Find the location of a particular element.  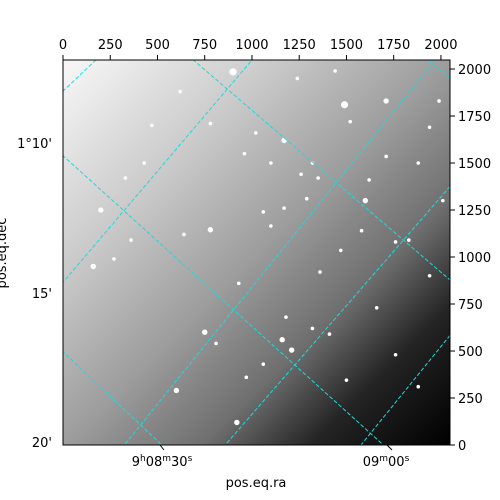

y-tick-label: 2000 is located at coordinates (474, 70).